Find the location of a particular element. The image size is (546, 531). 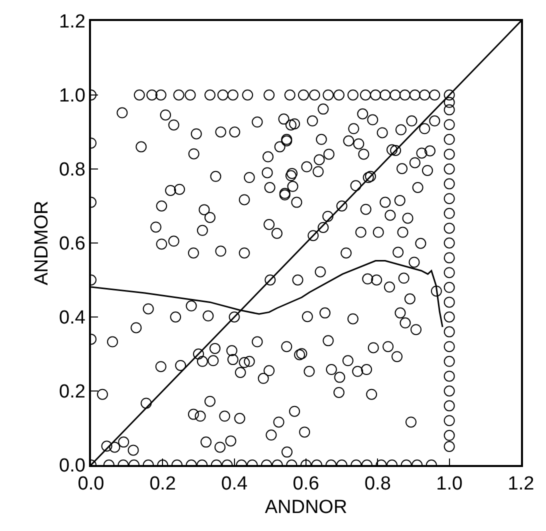

y-tick-label: 1.2 is located at coordinates (72, 22).